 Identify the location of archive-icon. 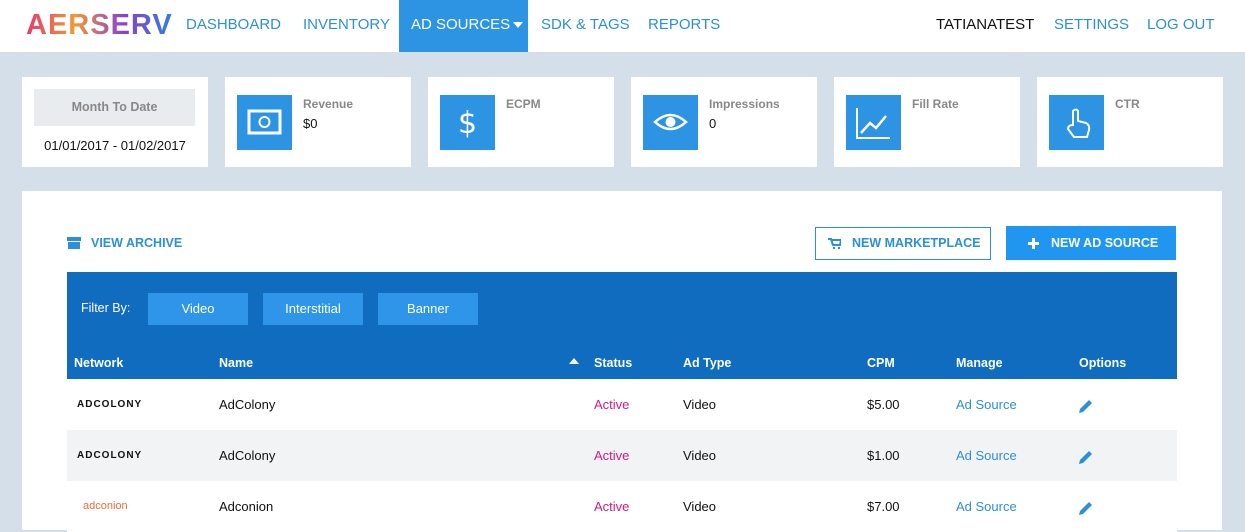
(74, 243).